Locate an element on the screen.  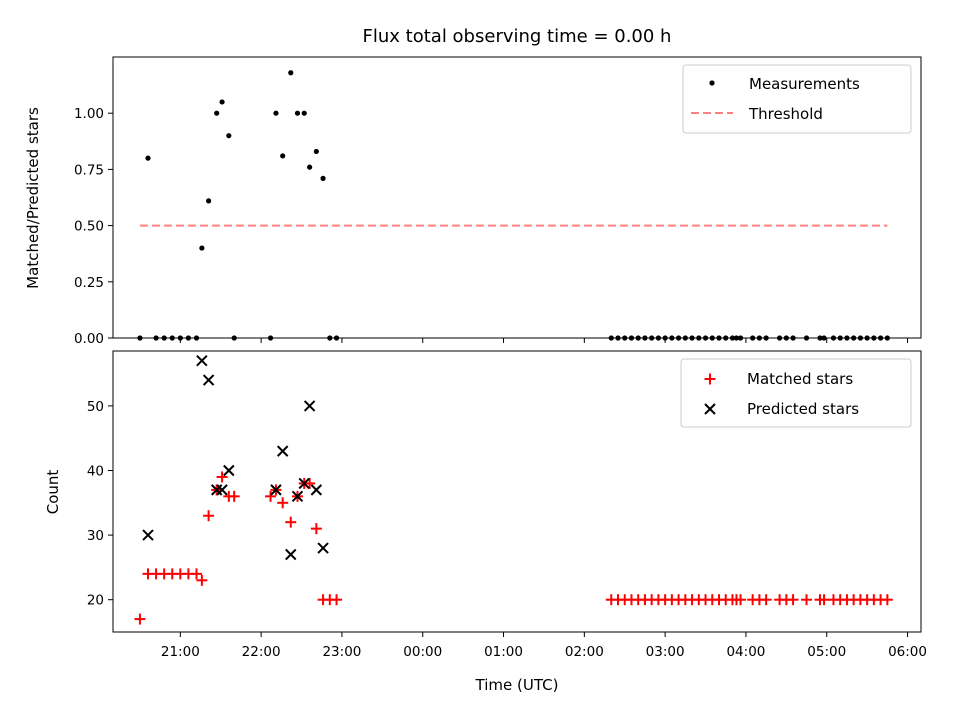
bottom-x-tick-label: 00:00 is located at coordinates (422, 652).